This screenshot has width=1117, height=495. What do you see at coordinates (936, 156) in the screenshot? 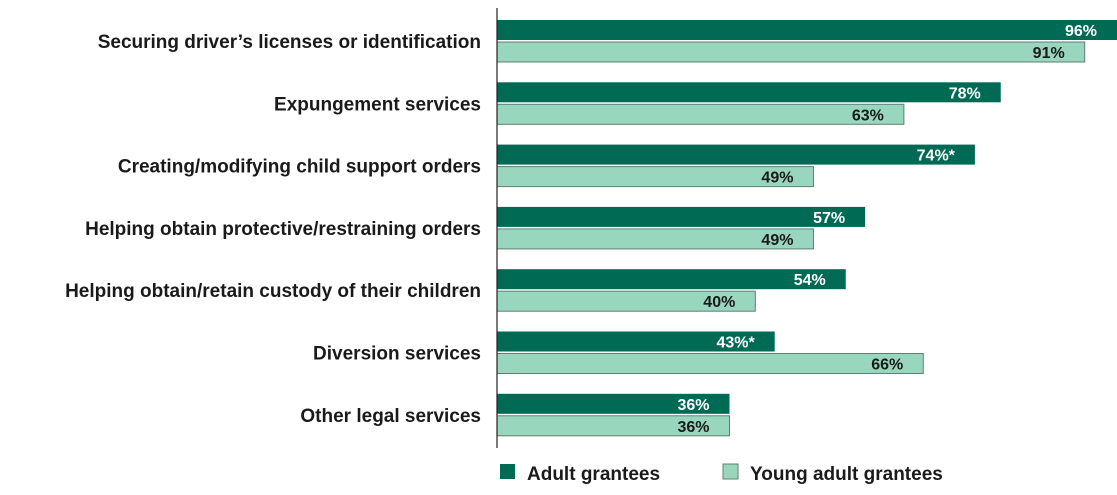
I see `data-label: 74%*` at bounding box center [936, 156].